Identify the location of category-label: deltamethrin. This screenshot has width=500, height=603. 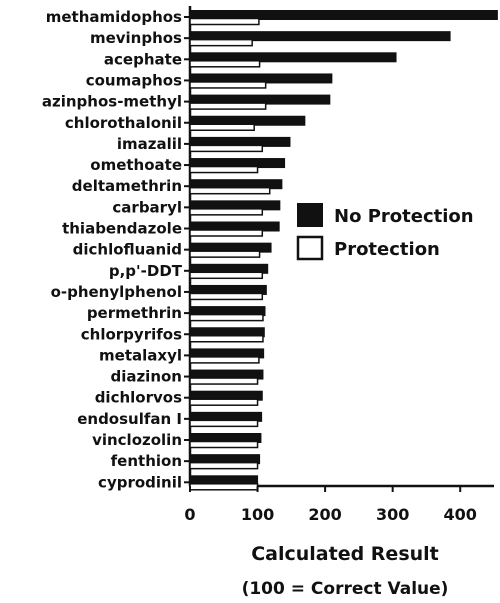
(127, 186).